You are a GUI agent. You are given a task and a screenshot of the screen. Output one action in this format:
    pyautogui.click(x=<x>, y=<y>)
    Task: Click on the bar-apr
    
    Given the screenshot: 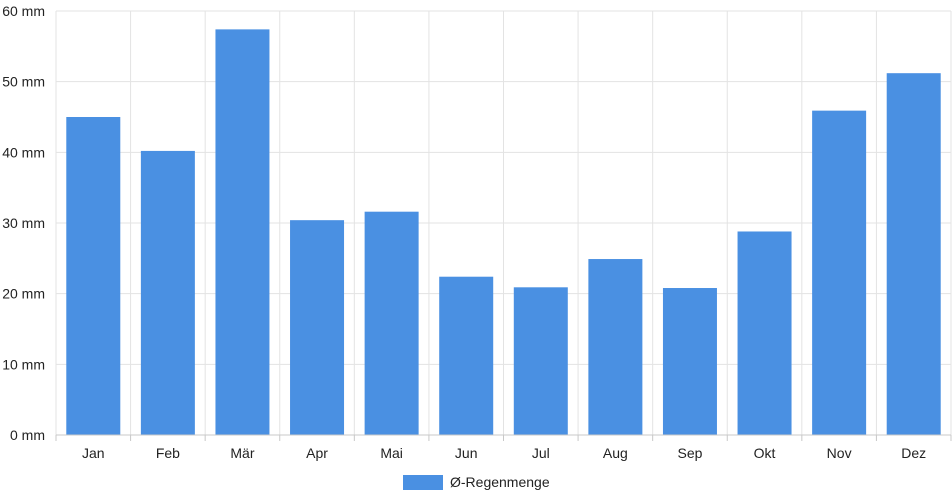 What is the action you would take?
    pyautogui.click(x=317, y=327)
    